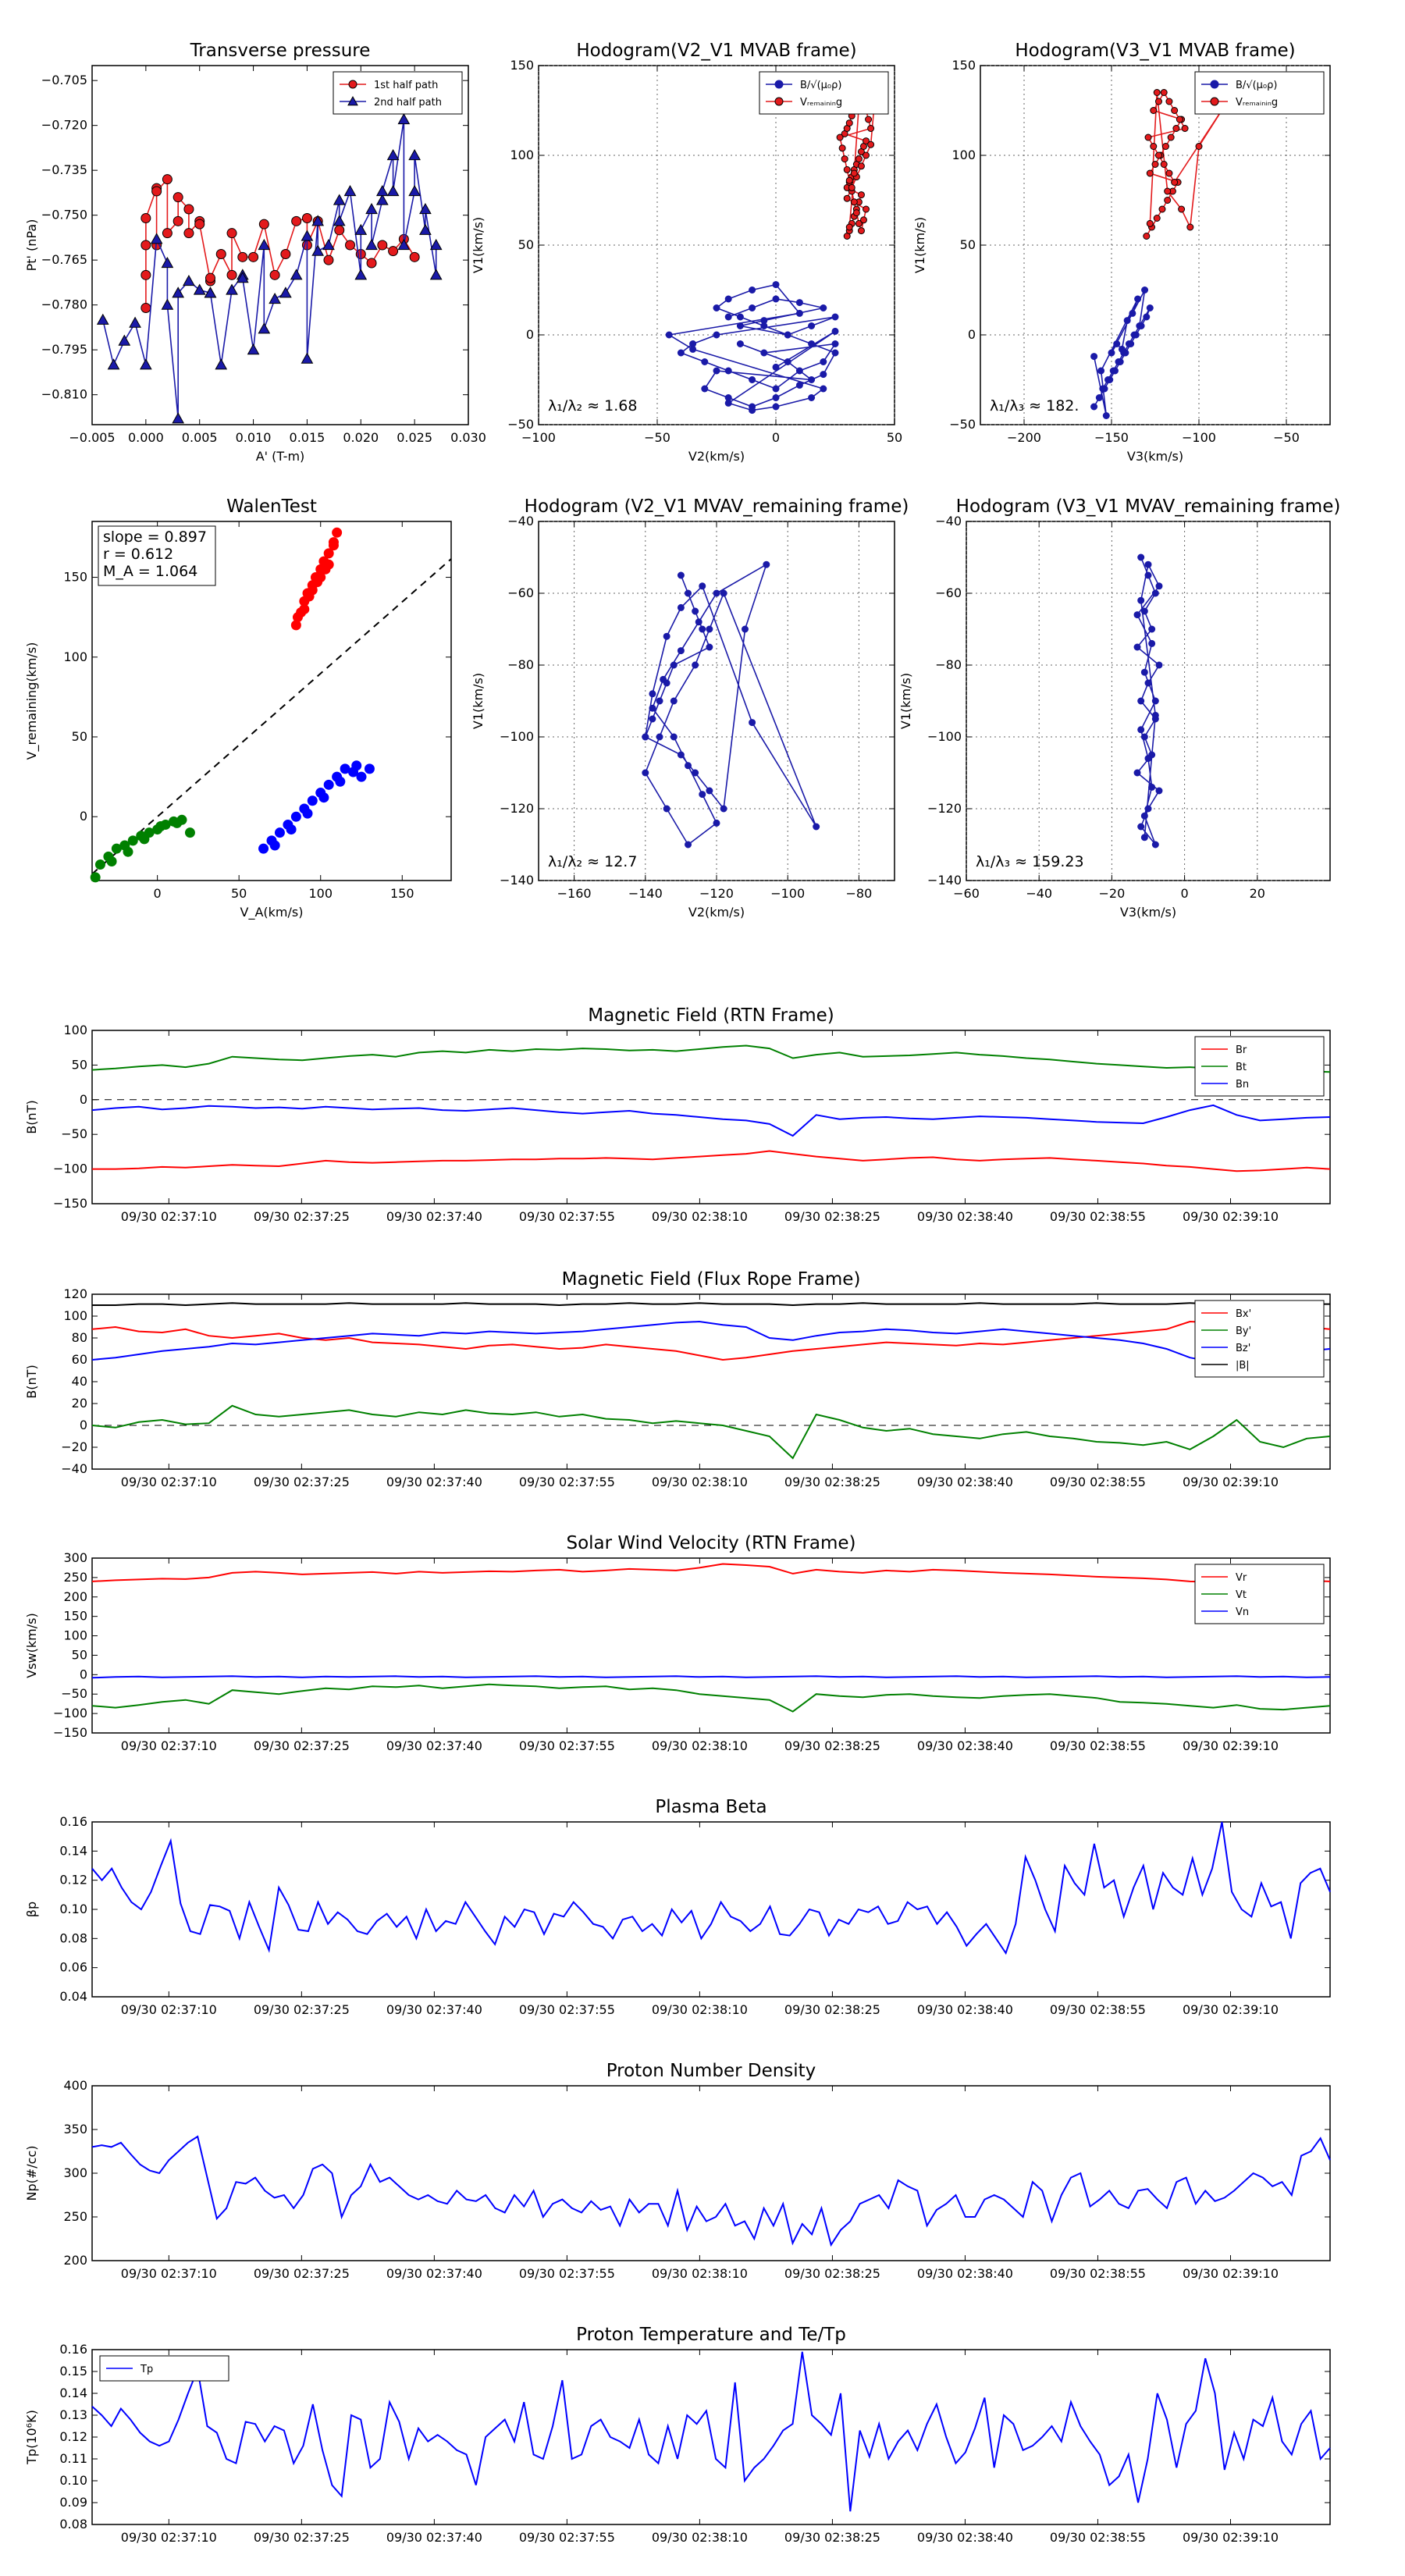  What do you see at coordinates (479, 245) in the screenshot?
I see `y-axis-label: V1(km/s)` at bounding box center [479, 245].